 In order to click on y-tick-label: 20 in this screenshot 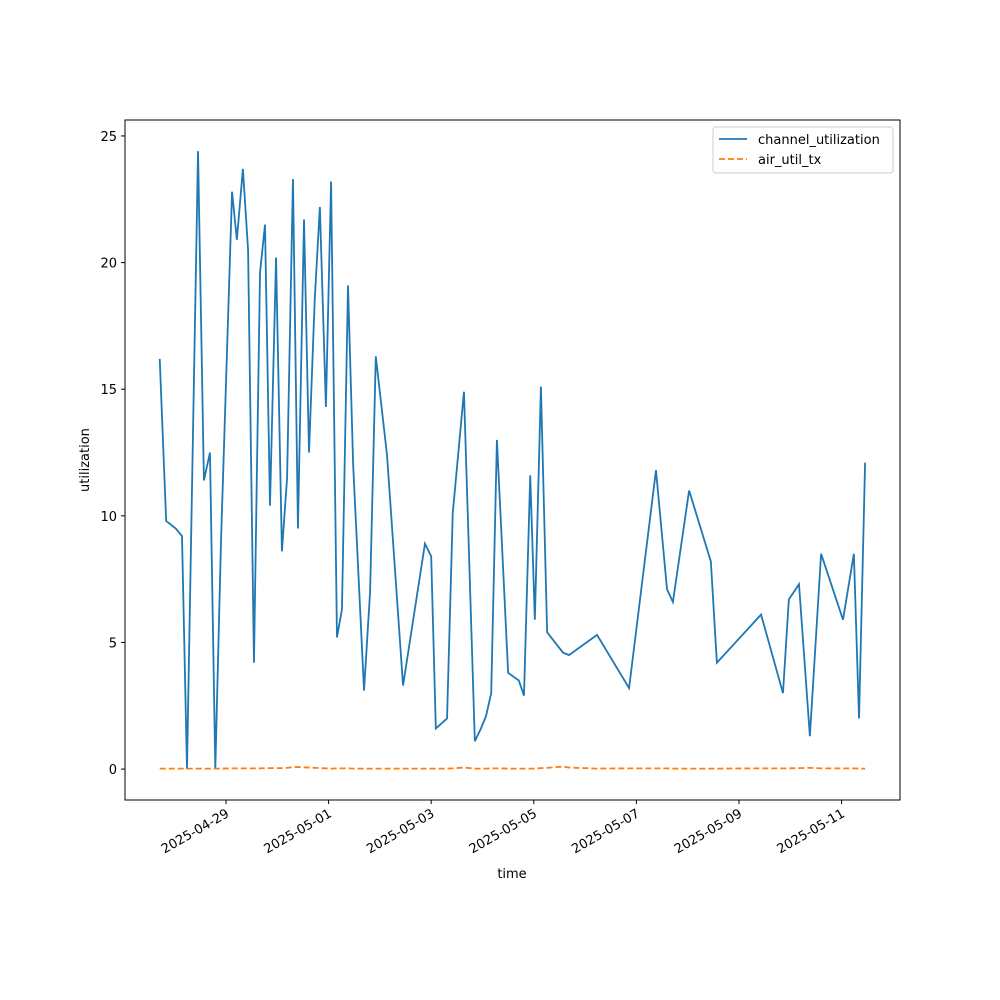, I will do `click(108, 264)`.